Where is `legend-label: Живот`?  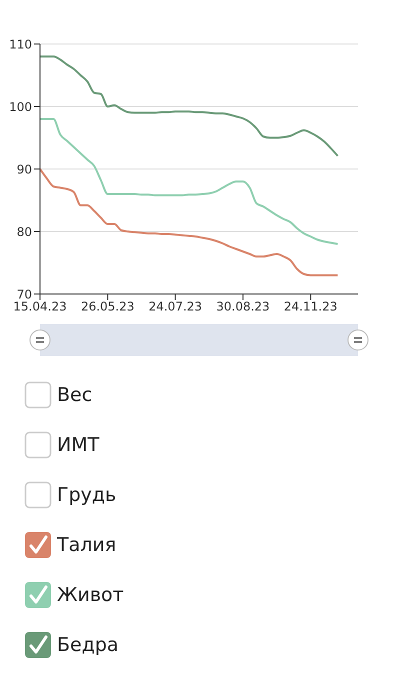
legend-label: Живот is located at coordinates (90, 595).